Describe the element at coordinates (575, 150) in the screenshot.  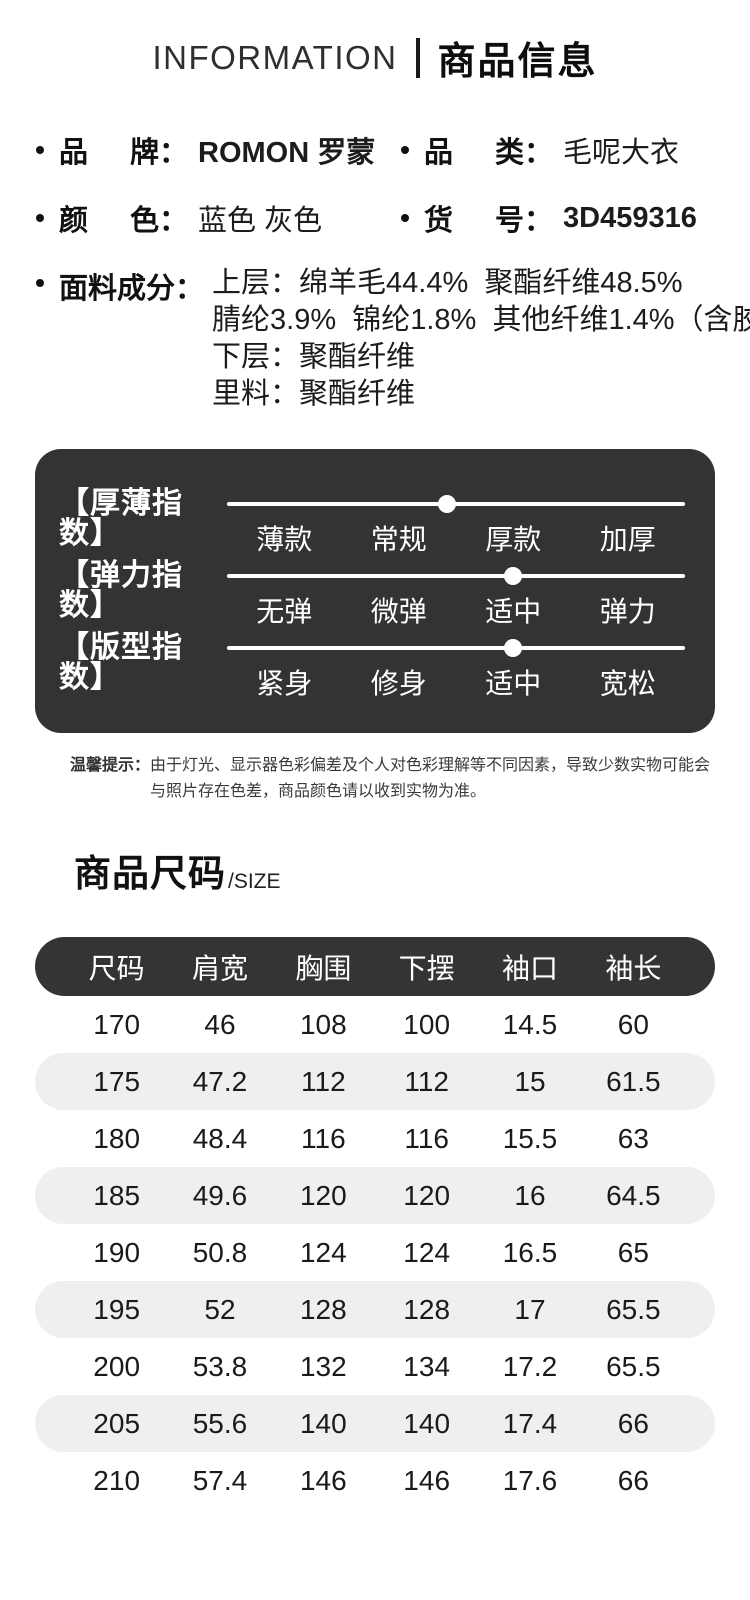
I see `attr-category: 品类： 毛呢大衣` at that location.